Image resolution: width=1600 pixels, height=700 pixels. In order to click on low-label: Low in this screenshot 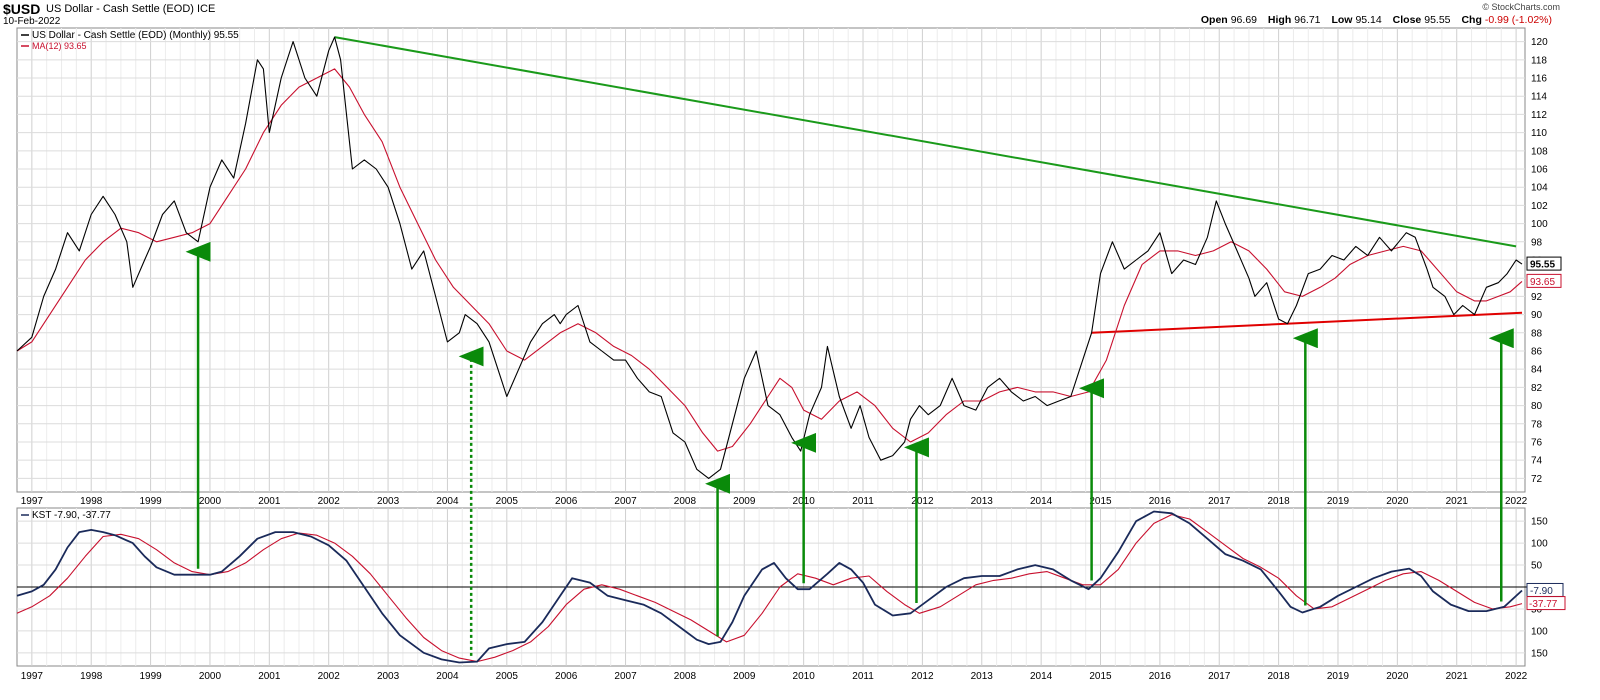, I will do `click(1342, 20)`.